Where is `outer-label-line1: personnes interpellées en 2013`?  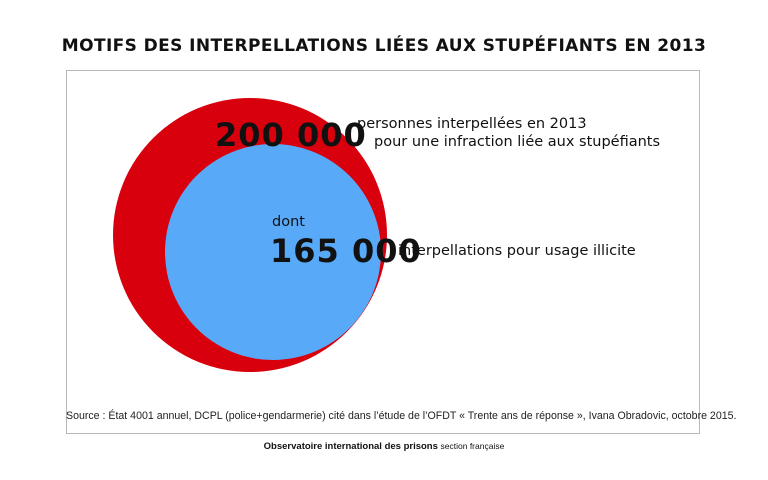 outer-label-line1: personnes interpellées en 2013 is located at coordinates (472, 124).